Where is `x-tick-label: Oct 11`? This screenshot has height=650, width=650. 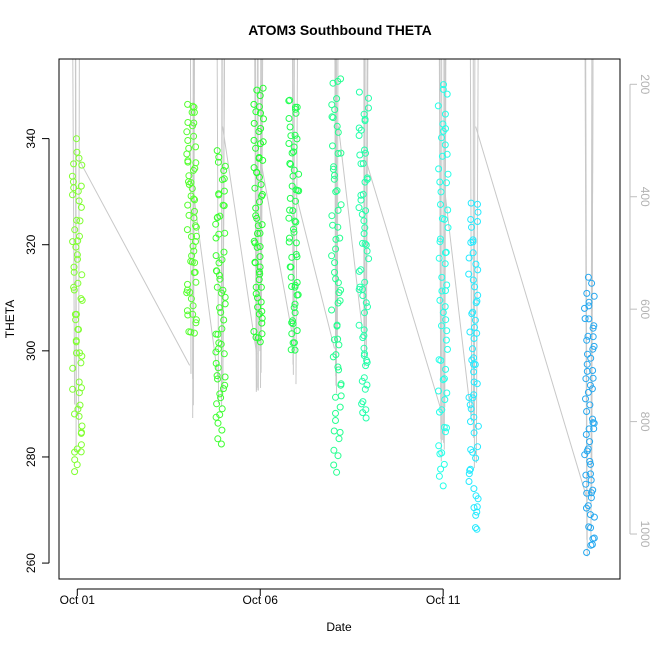 x-tick-label: Oct 11 is located at coordinates (443, 600).